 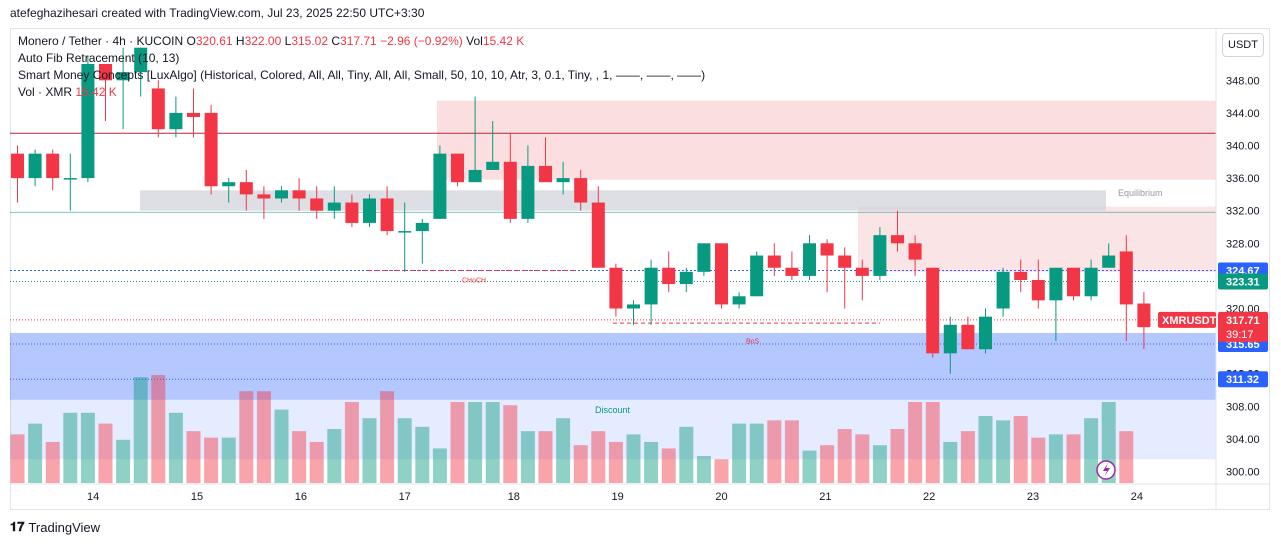 I want to click on footer: 𝟏𝟕 TradingView, so click(x=55, y=527).